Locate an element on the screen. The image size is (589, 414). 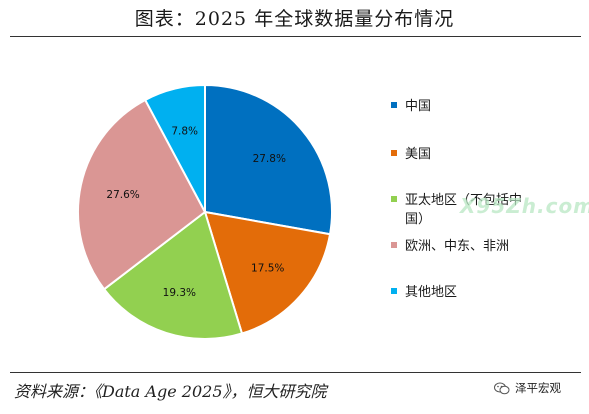
title-divider is located at coordinates (295, 36).